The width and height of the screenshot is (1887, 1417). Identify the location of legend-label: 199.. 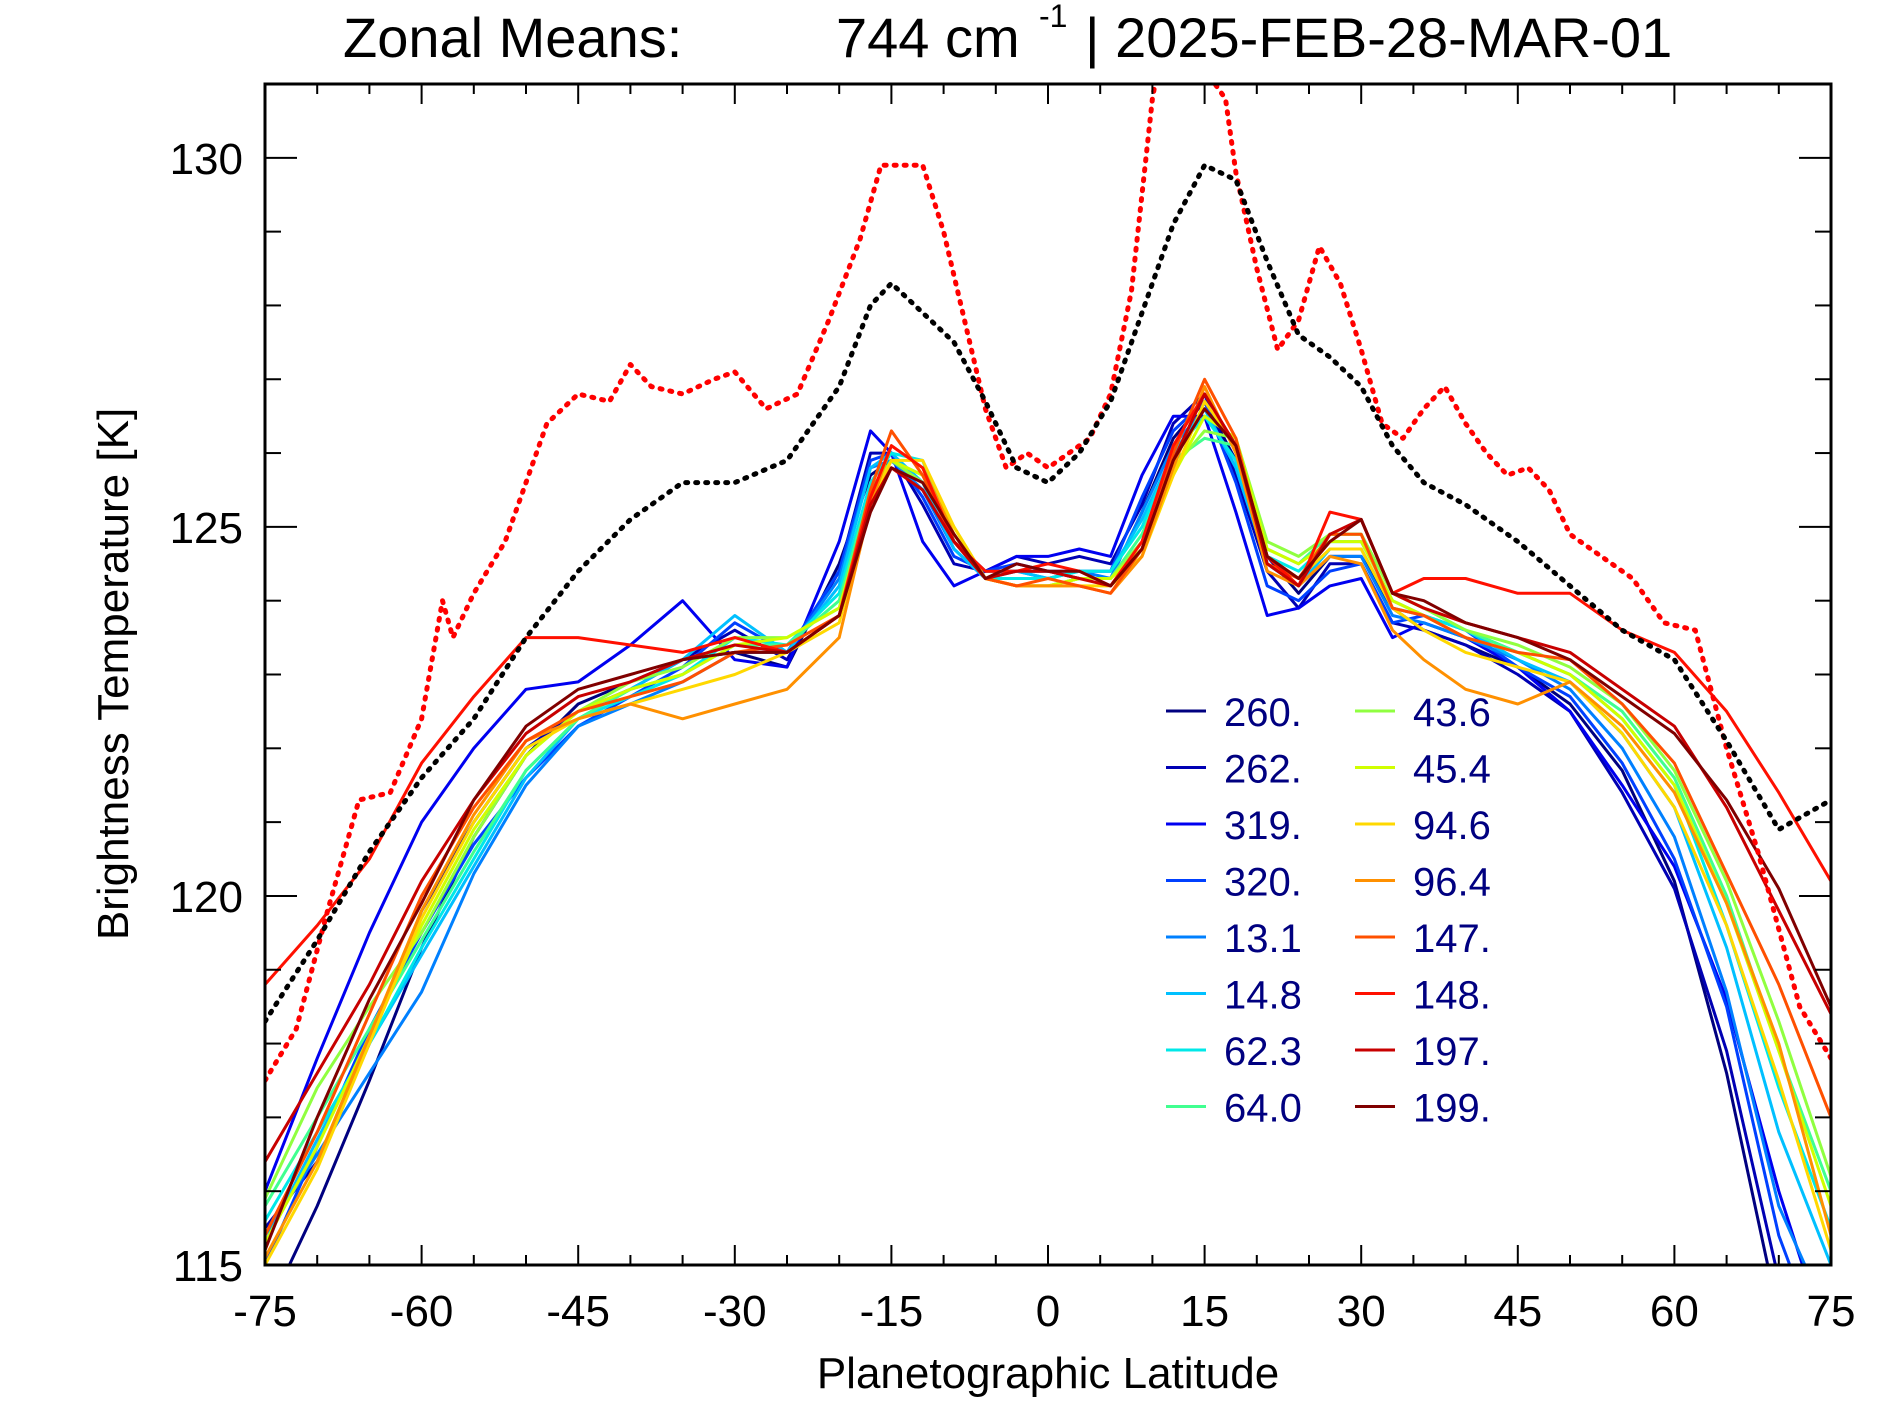
(1452, 1109).